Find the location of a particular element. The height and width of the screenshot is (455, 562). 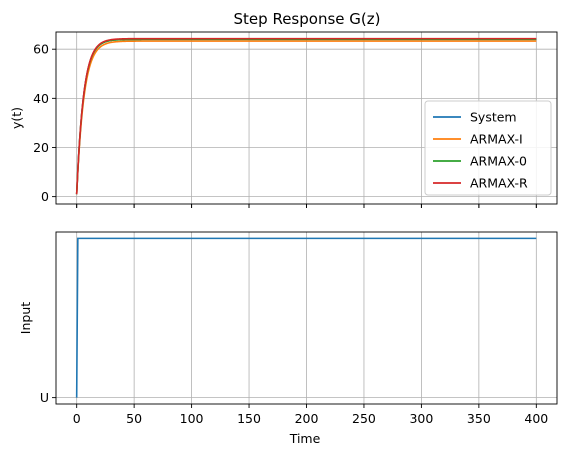

top-y-tick-label: 20 is located at coordinates (41, 147).